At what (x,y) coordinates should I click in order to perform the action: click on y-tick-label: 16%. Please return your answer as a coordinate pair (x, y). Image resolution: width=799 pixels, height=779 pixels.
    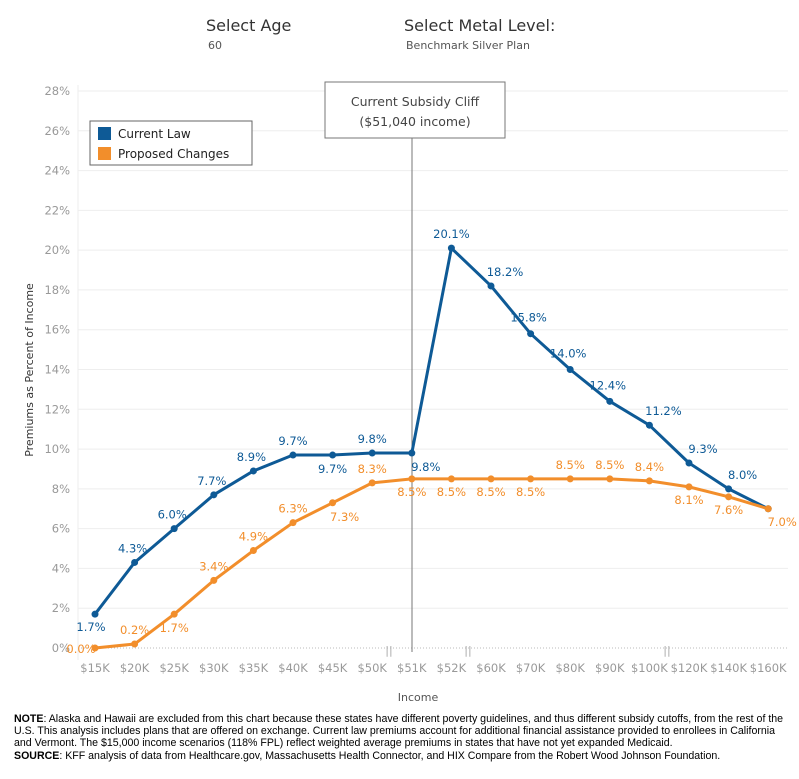
    Looking at the image, I should click on (57, 330).